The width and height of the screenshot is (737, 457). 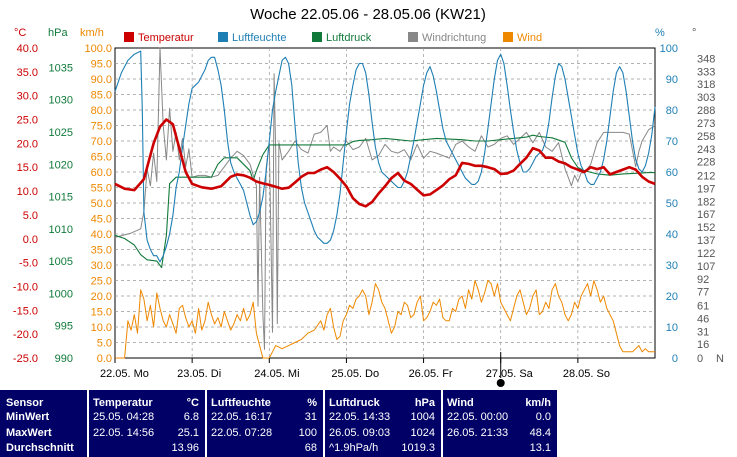 I want to click on direction-tick-22: 16, so click(x=703, y=345).